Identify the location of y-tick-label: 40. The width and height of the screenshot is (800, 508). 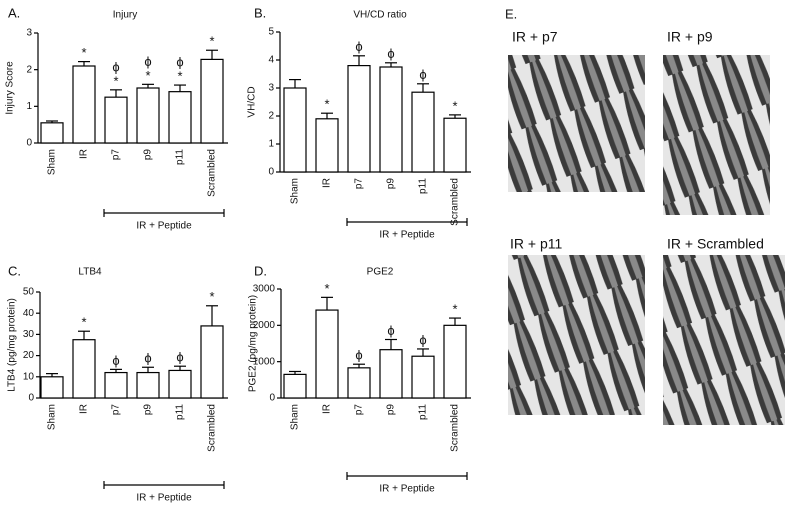
(29, 313).